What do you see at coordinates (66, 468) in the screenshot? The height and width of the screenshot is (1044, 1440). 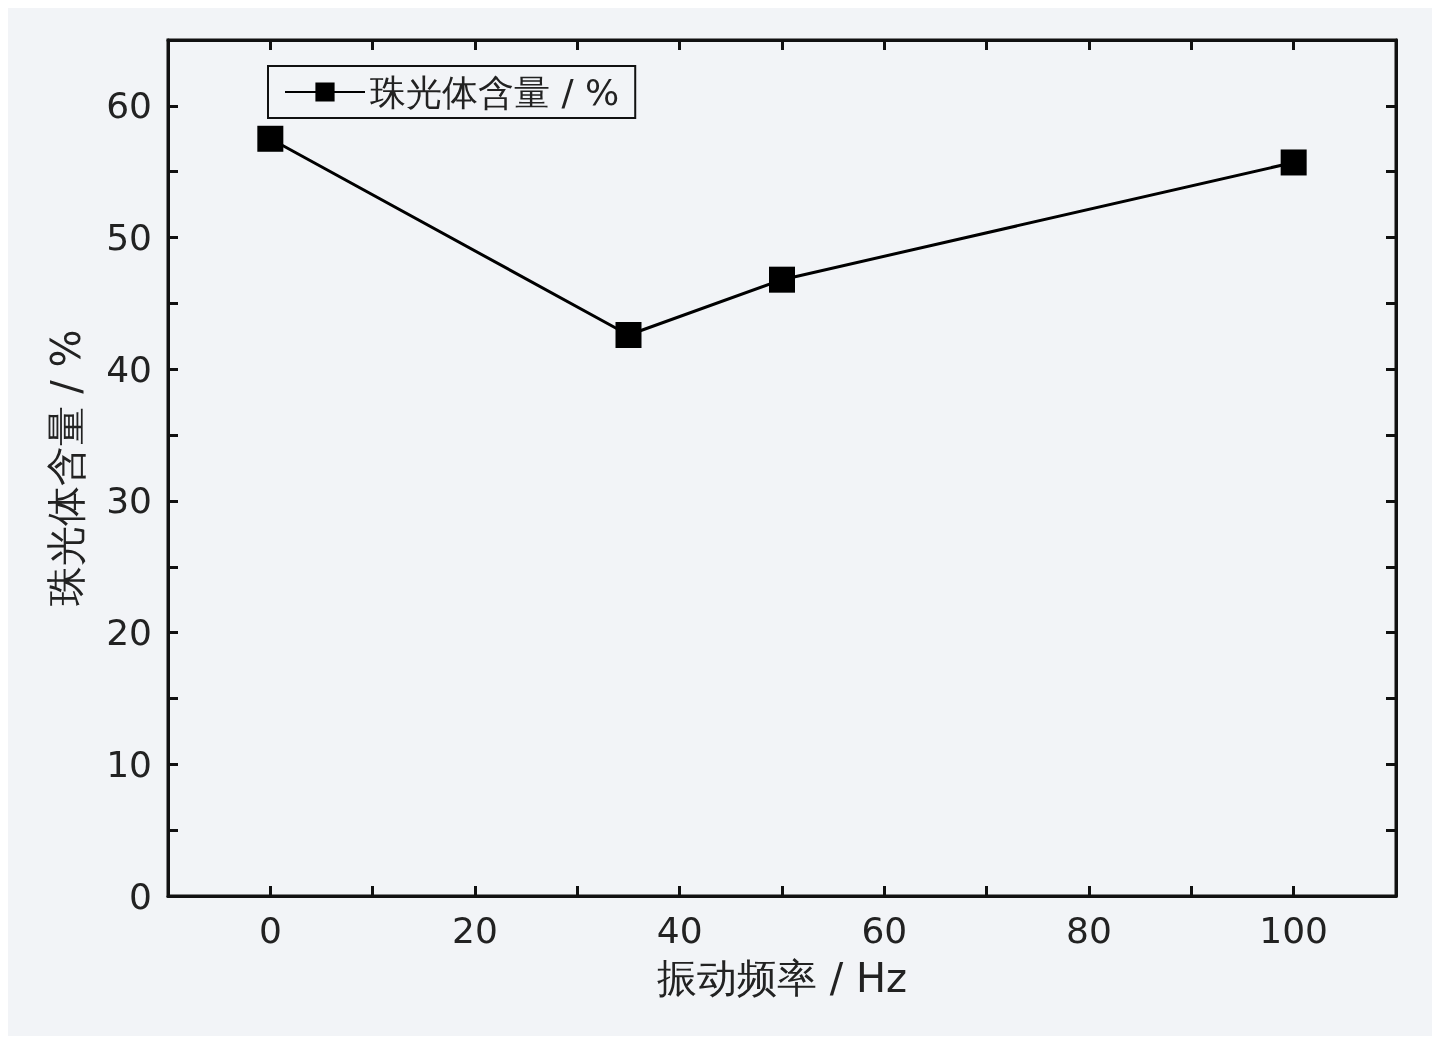 I see `y-axis-title: 珠光体含量 / %` at bounding box center [66, 468].